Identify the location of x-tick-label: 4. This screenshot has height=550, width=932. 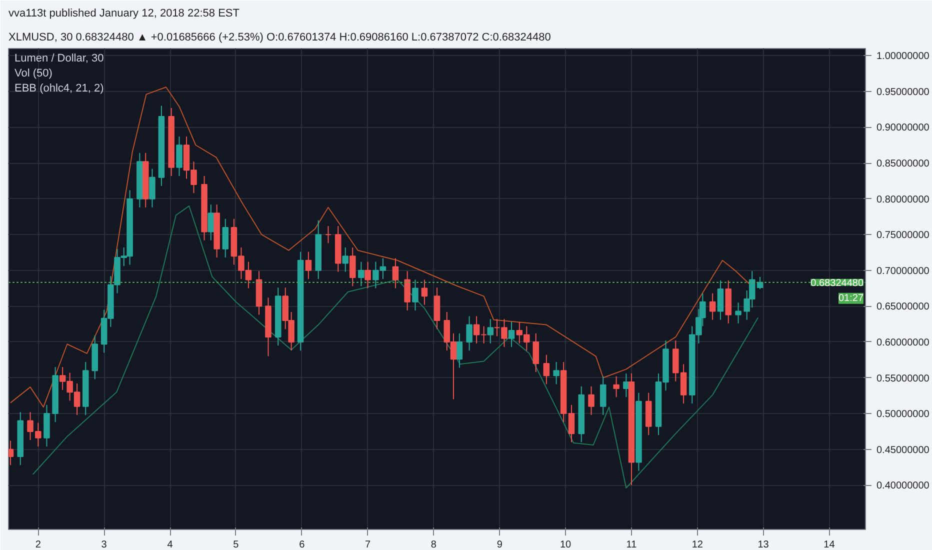
(170, 545).